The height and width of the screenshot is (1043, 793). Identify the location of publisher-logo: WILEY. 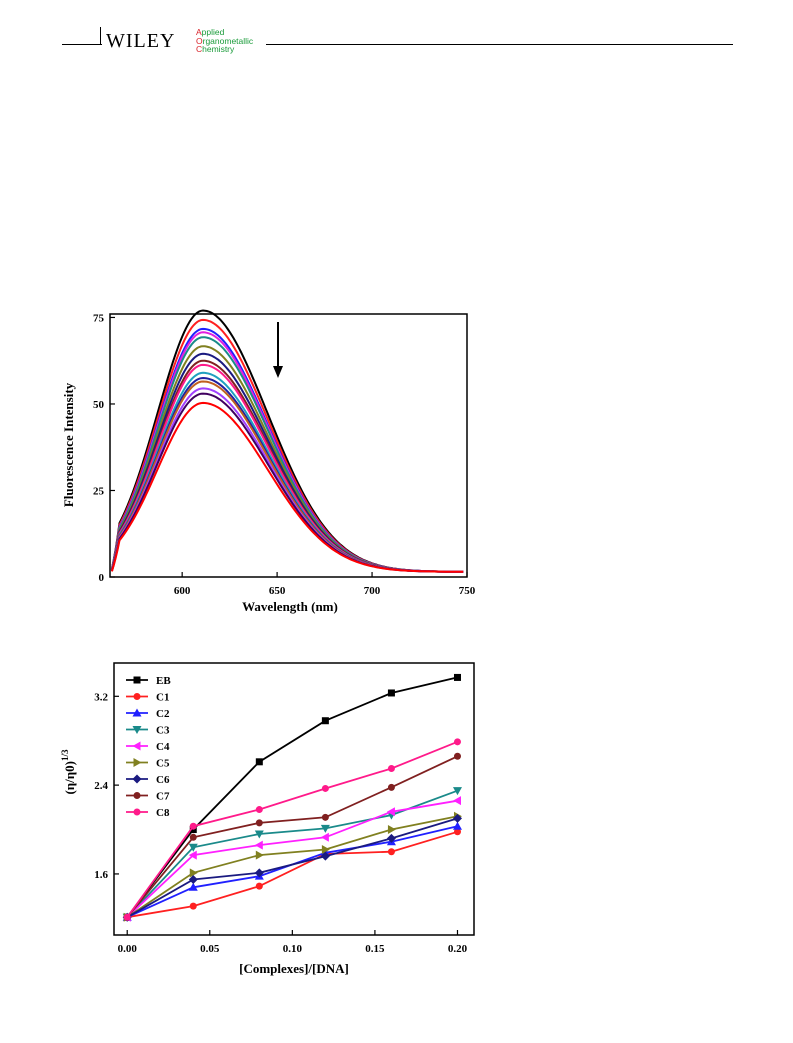
(141, 41).